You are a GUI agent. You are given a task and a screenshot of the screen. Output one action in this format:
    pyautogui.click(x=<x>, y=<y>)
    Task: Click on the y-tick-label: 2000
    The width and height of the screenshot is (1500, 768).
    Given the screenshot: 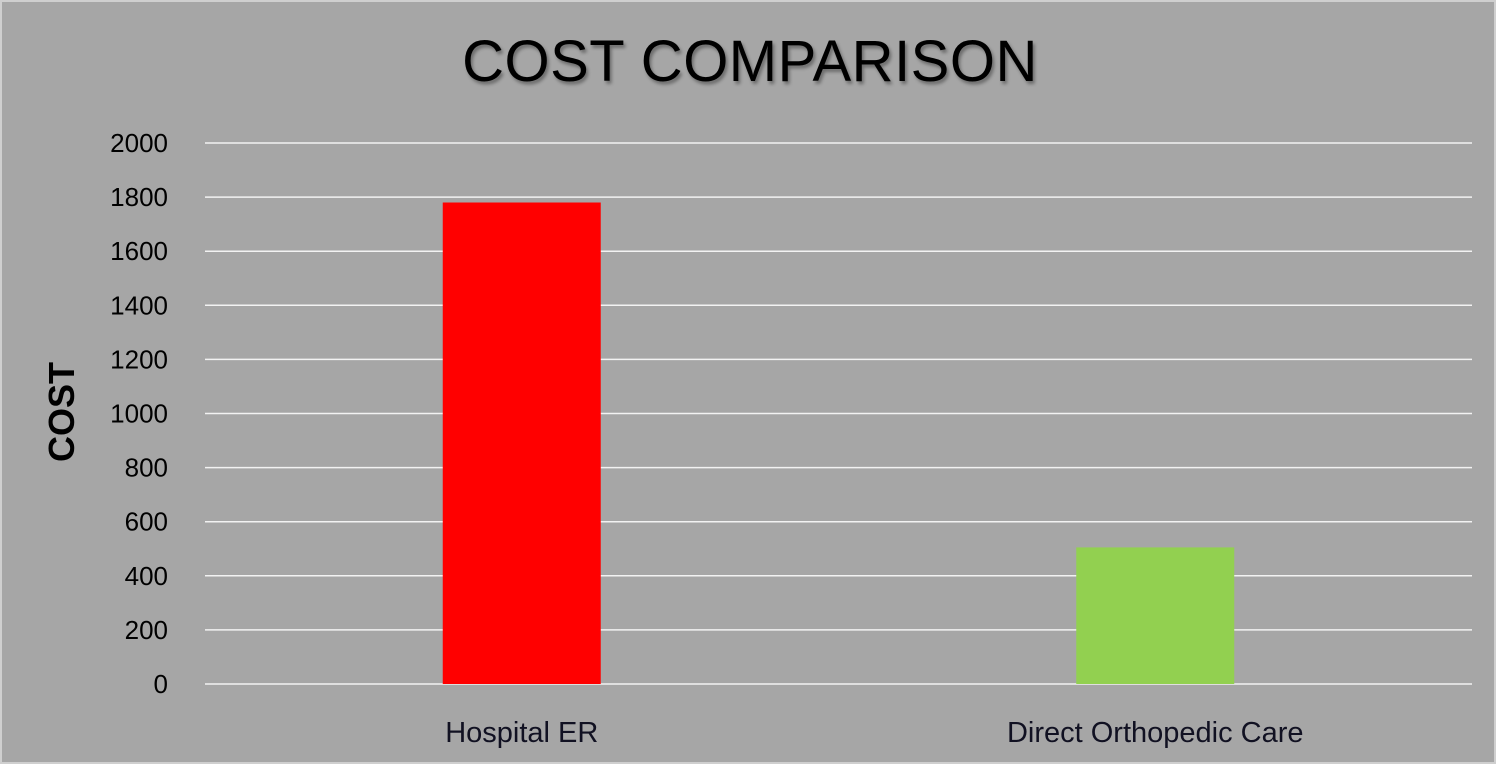 What is the action you would take?
    pyautogui.click(x=139, y=143)
    